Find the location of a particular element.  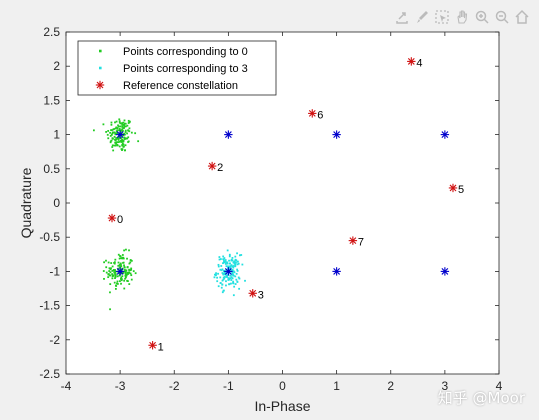

select-icon is located at coordinates (442, 17).